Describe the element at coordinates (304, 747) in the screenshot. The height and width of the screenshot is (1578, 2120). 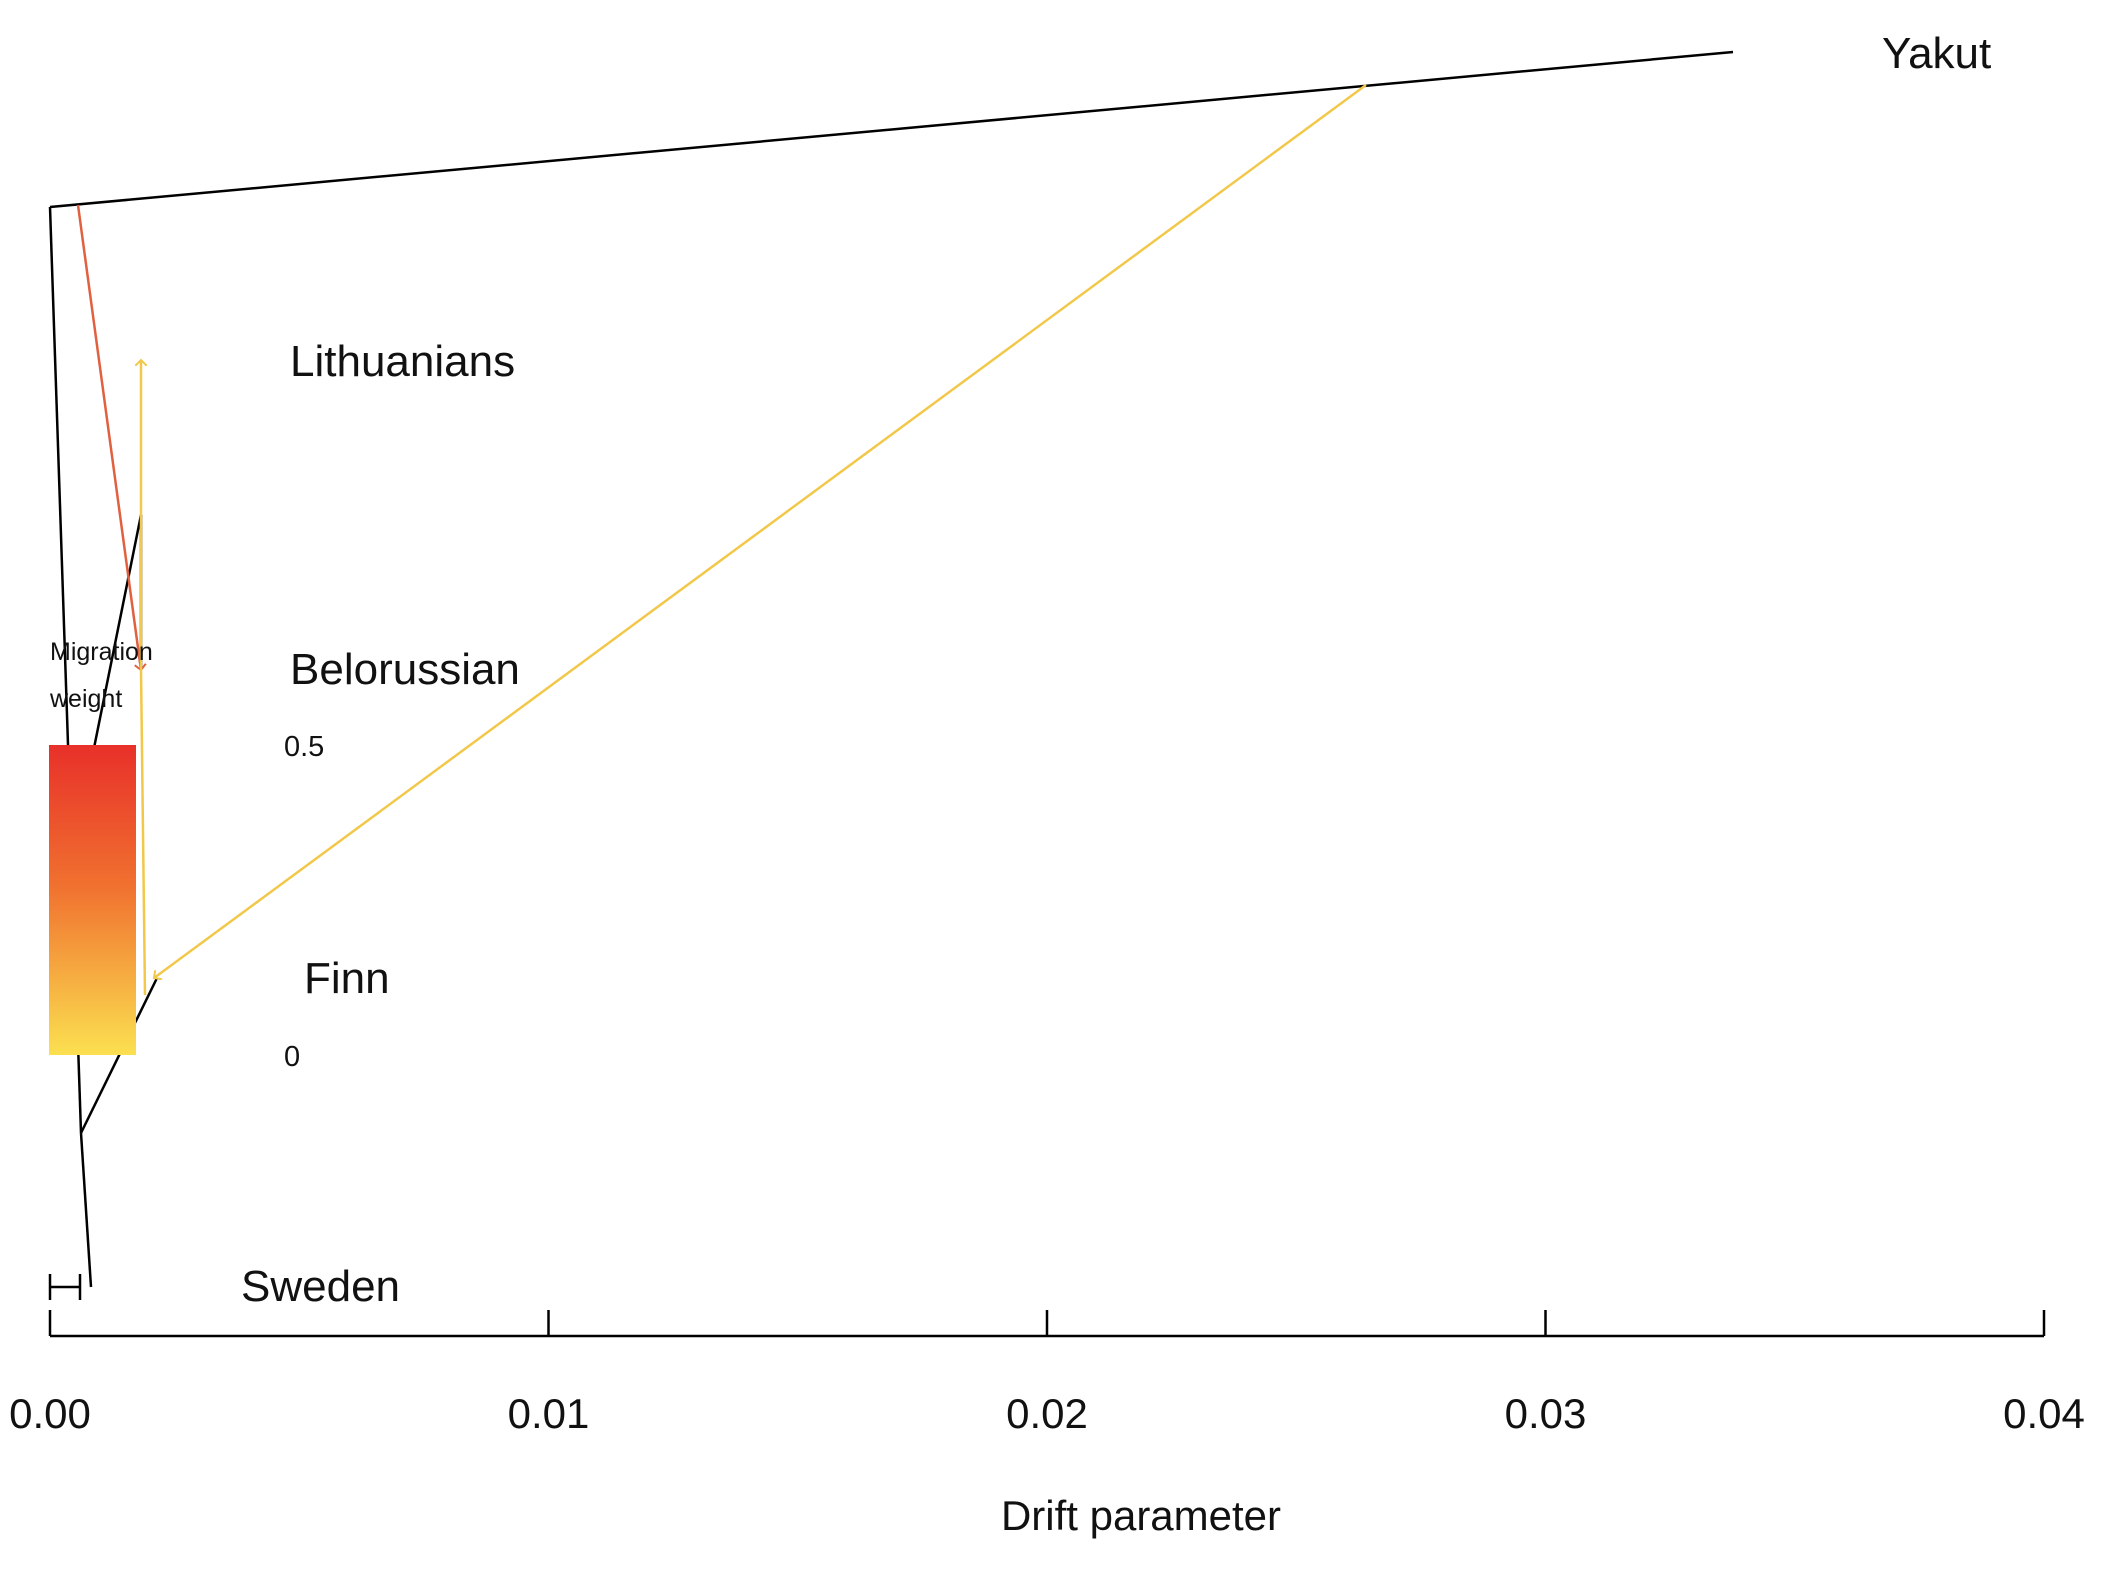
I see `legend-max-label: 0.5` at that location.